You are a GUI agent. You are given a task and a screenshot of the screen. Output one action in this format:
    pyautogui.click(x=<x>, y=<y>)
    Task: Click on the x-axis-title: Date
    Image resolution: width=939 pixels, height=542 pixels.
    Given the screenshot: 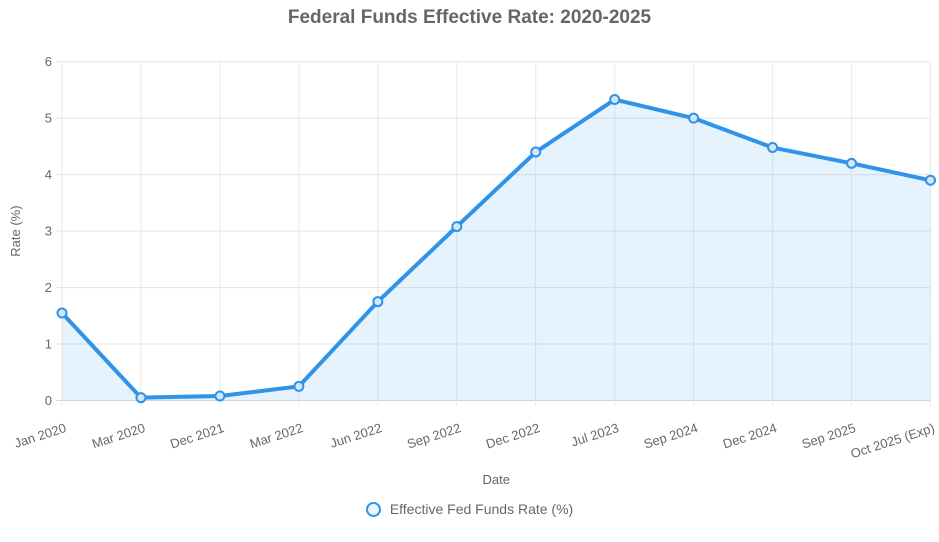 What is the action you would take?
    pyautogui.click(x=496, y=479)
    